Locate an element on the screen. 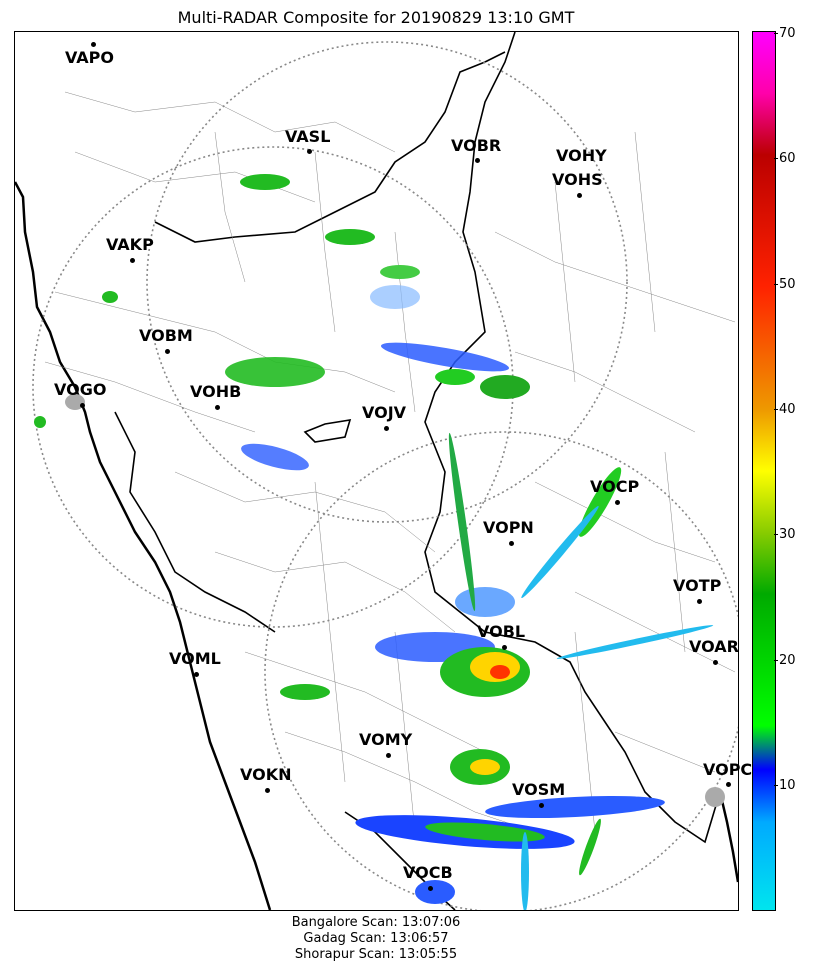  colorbar-tick: 20 is located at coordinates (787, 660).